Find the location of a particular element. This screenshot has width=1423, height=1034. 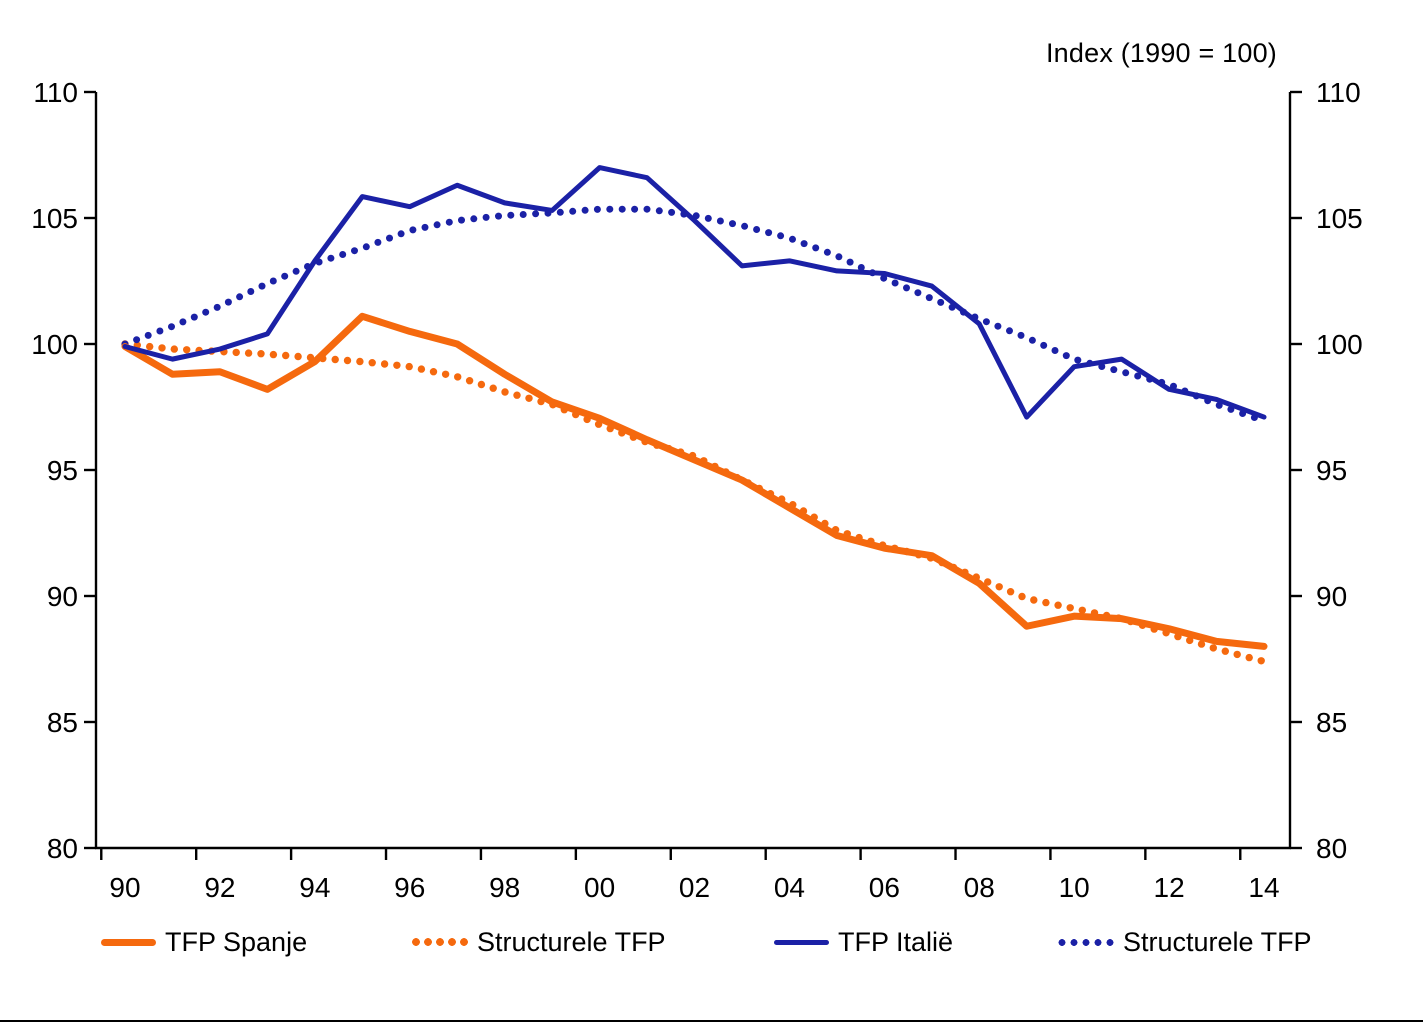

x-tick-label: 90 is located at coordinates (124, 887).